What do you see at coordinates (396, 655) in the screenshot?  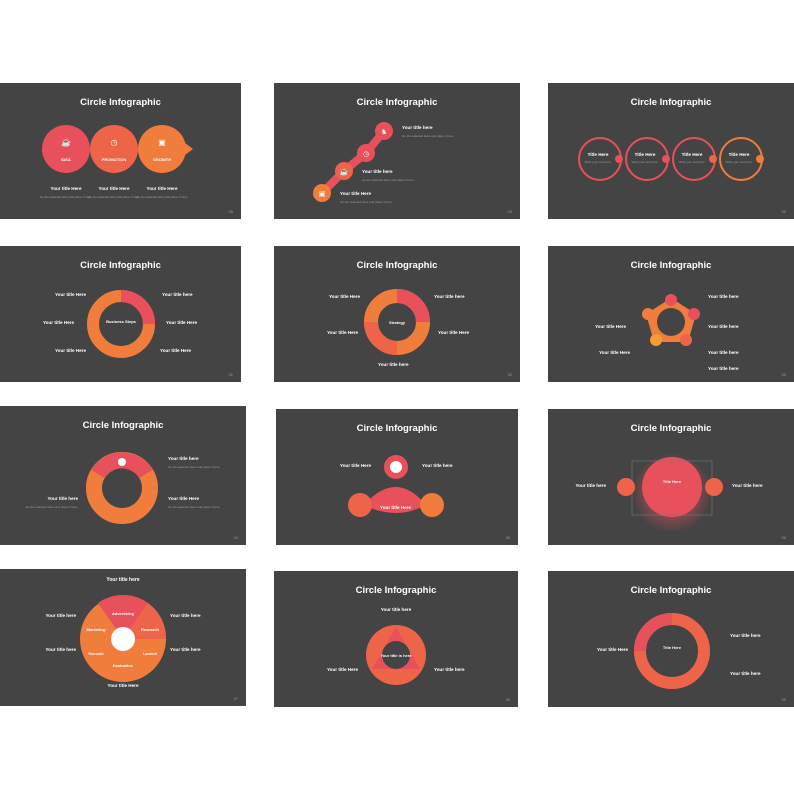 I see `svg-text: Your title is here` at bounding box center [396, 655].